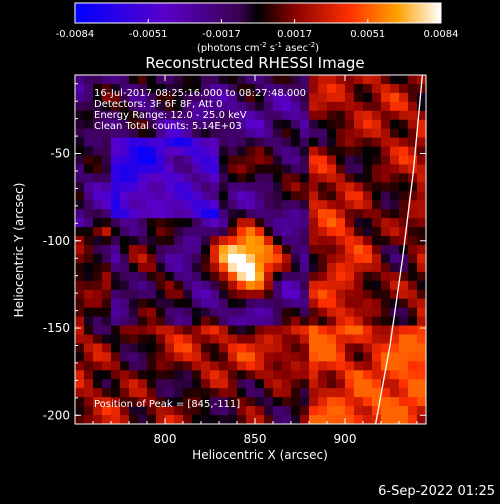  Describe the element at coordinates (257, 29) in the screenshot. I see `colorbar-ticks: -0.0084 -0.0051 -0.0017 0.0017 0.0051 0.0084` at that location.